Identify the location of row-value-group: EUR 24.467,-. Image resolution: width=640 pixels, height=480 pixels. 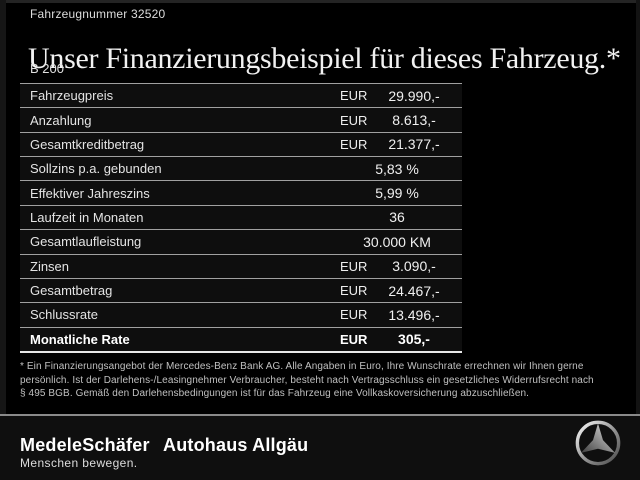
(401, 291).